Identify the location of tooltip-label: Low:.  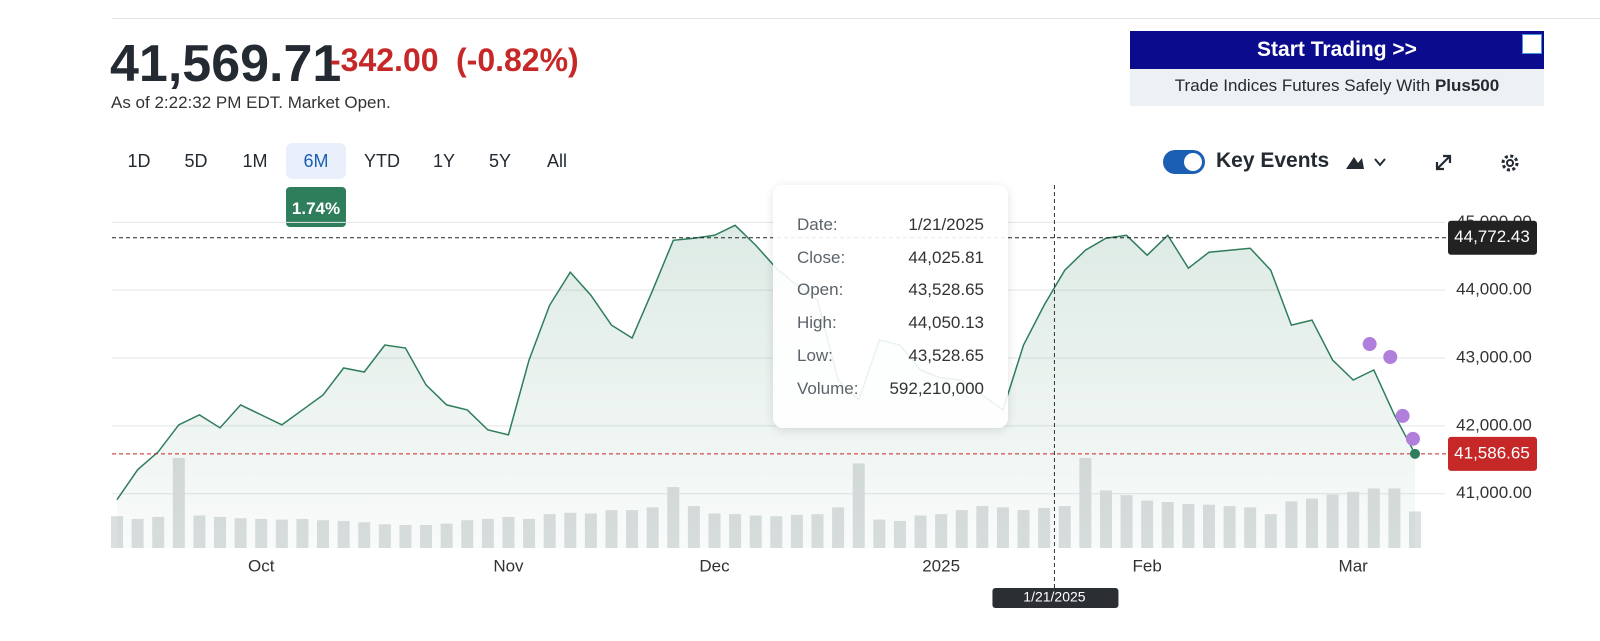
(815, 355).